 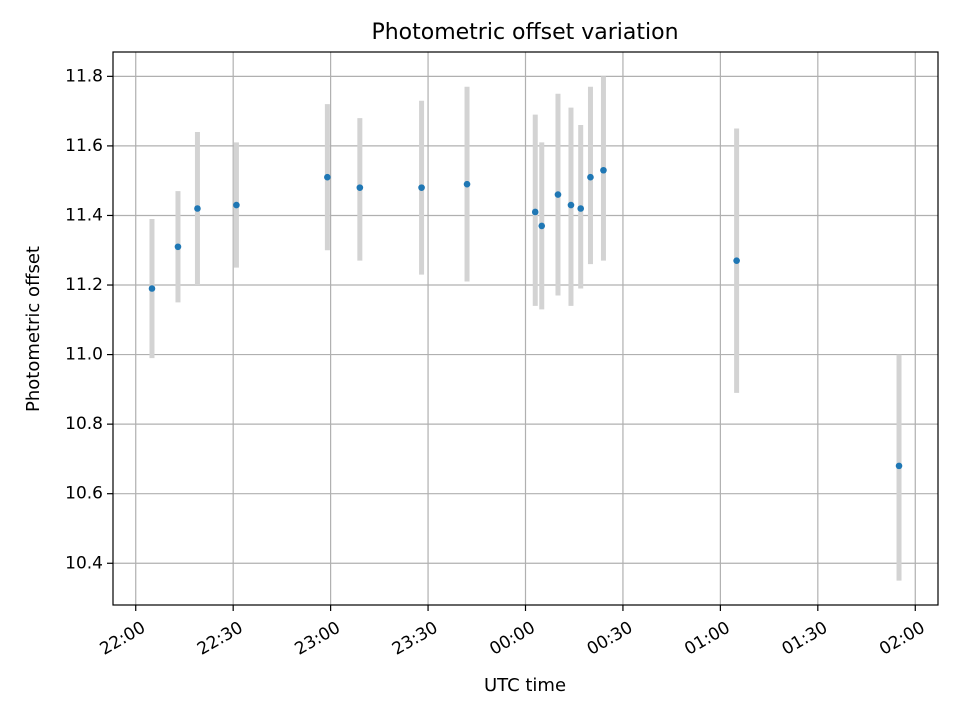 I want to click on y-axis-ticks: 10.4 10.6 10.8 11.0 11.2 11.4 11.6 11.8, so click(x=89, y=319).